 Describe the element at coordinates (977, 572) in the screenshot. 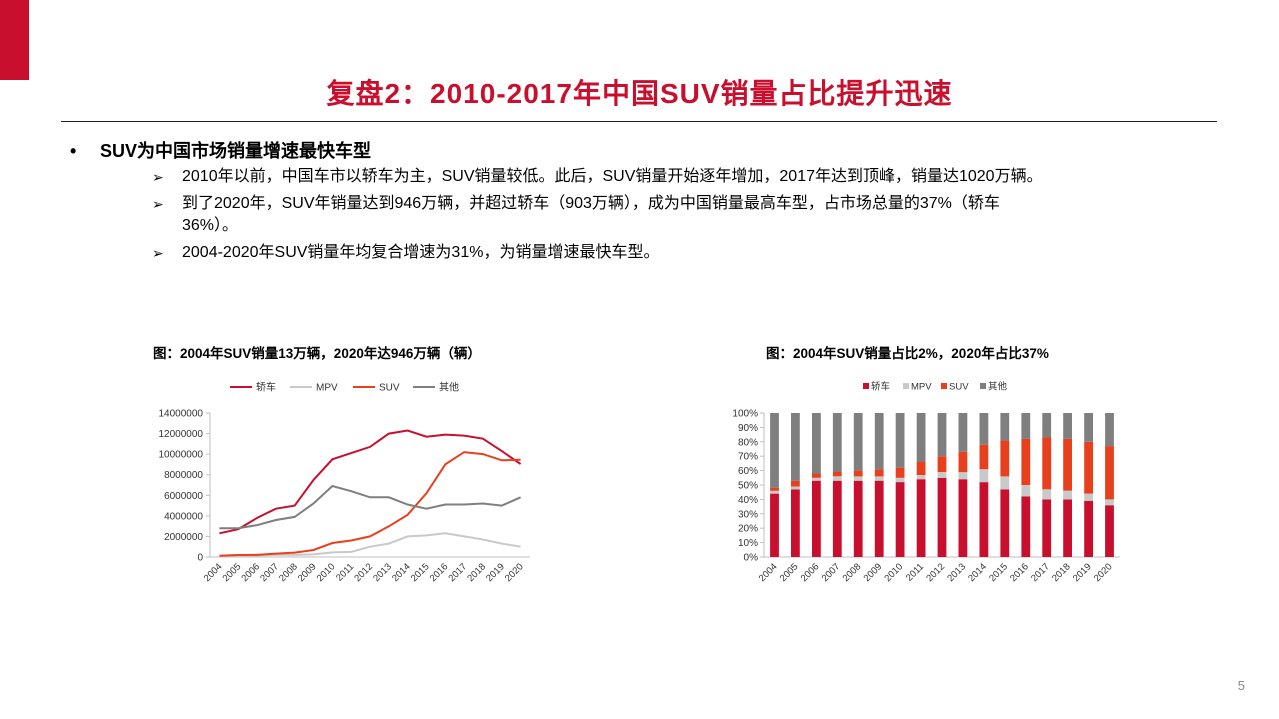

I see `x-tick-label: 2014` at that location.